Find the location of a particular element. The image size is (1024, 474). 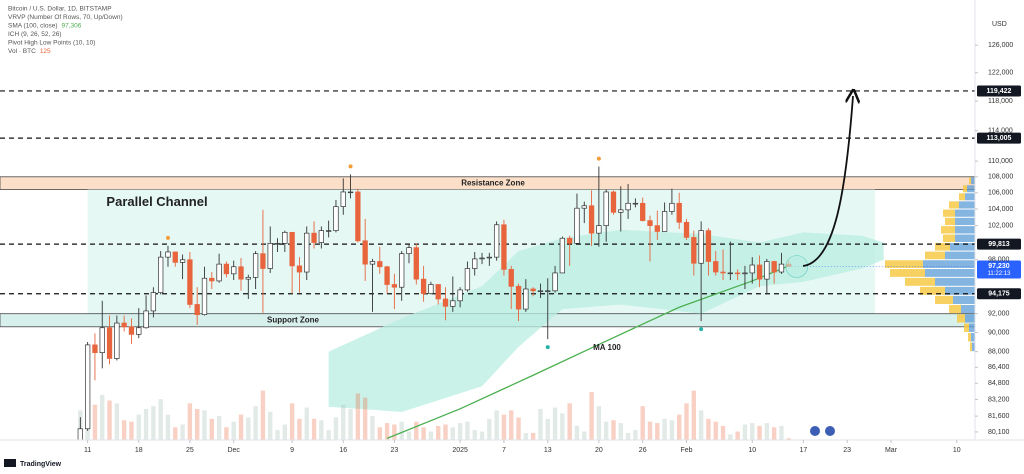

x-tick-label: 18 is located at coordinates (139, 450).